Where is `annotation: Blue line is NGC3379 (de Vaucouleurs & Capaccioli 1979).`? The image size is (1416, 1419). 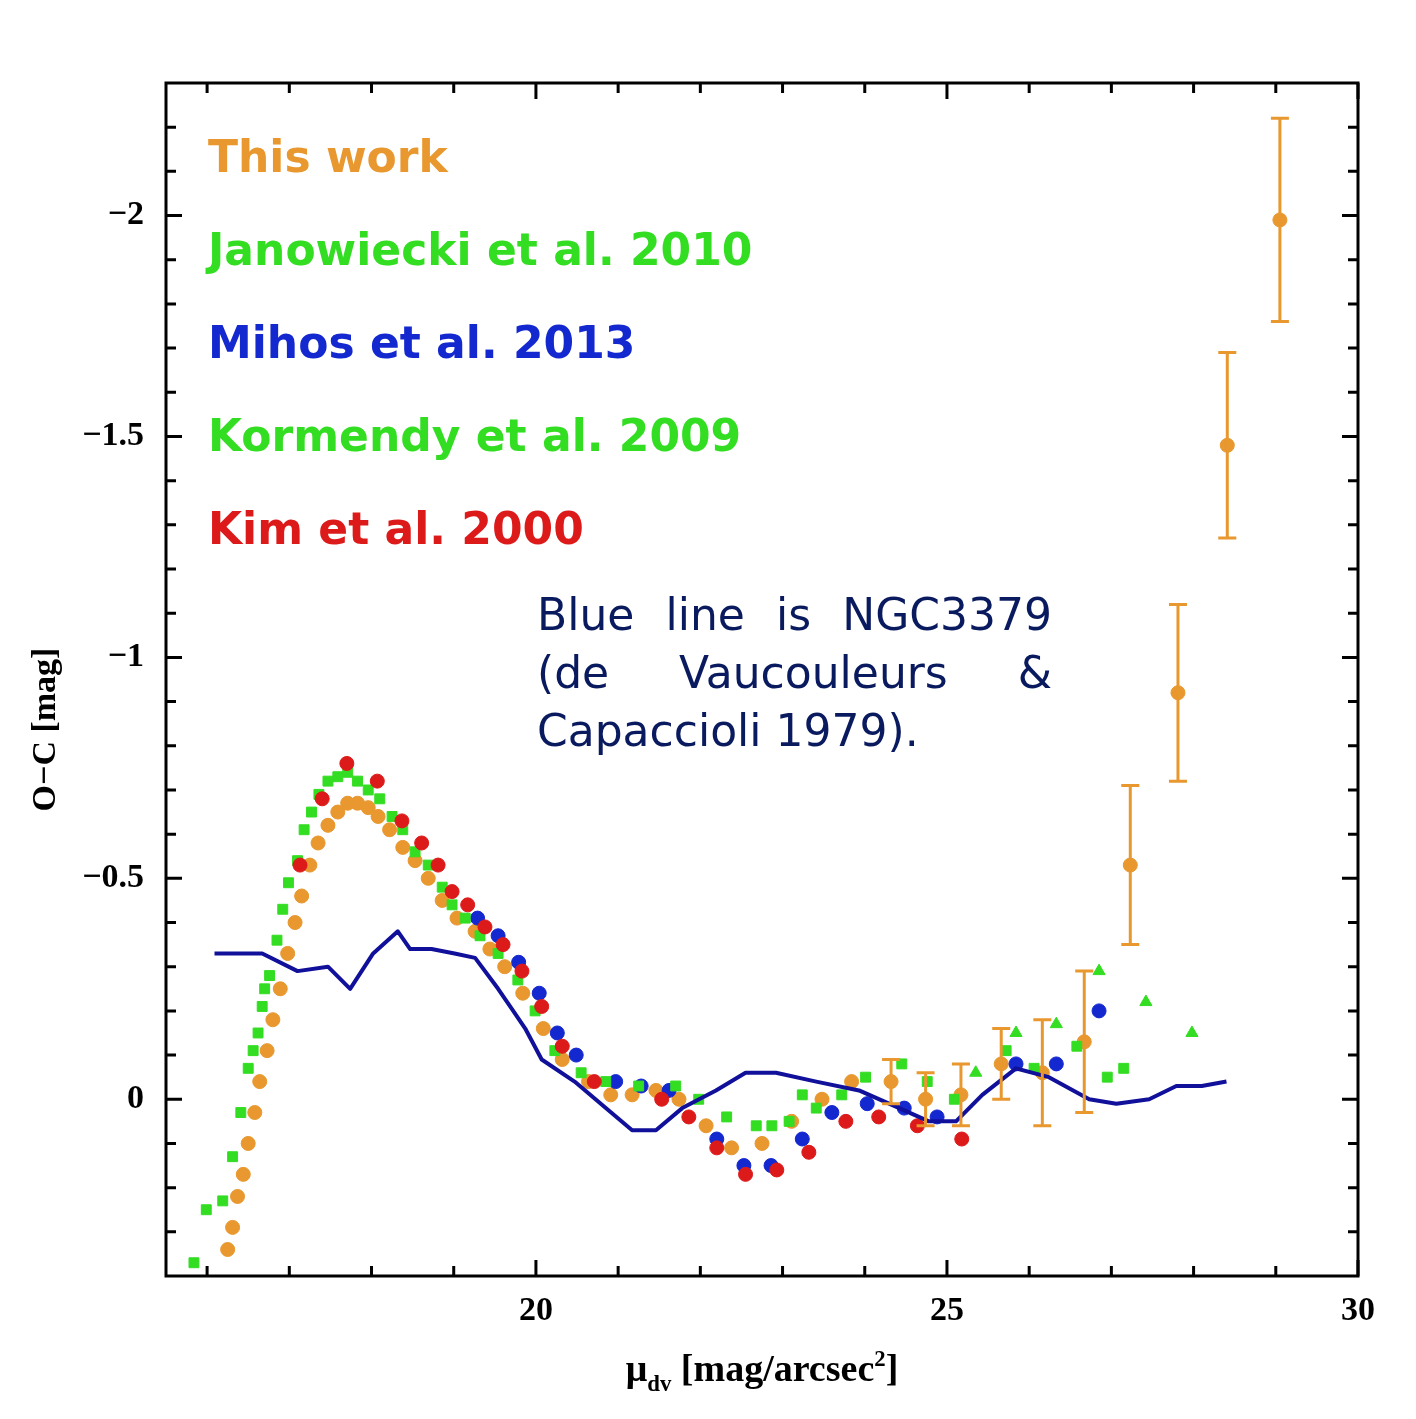 annotation: Blue line is NGC3379 (de Vaucouleurs & Capaccioli 1979). is located at coordinates (794, 673).